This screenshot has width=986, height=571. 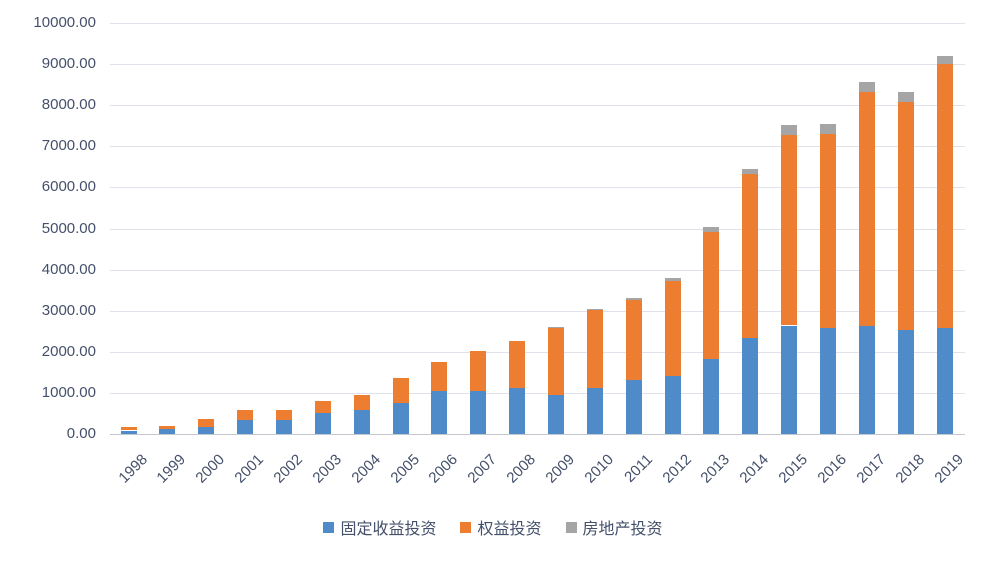 What do you see at coordinates (68, 310) in the screenshot?
I see `y-axis-tick-label: 3000.00` at bounding box center [68, 310].